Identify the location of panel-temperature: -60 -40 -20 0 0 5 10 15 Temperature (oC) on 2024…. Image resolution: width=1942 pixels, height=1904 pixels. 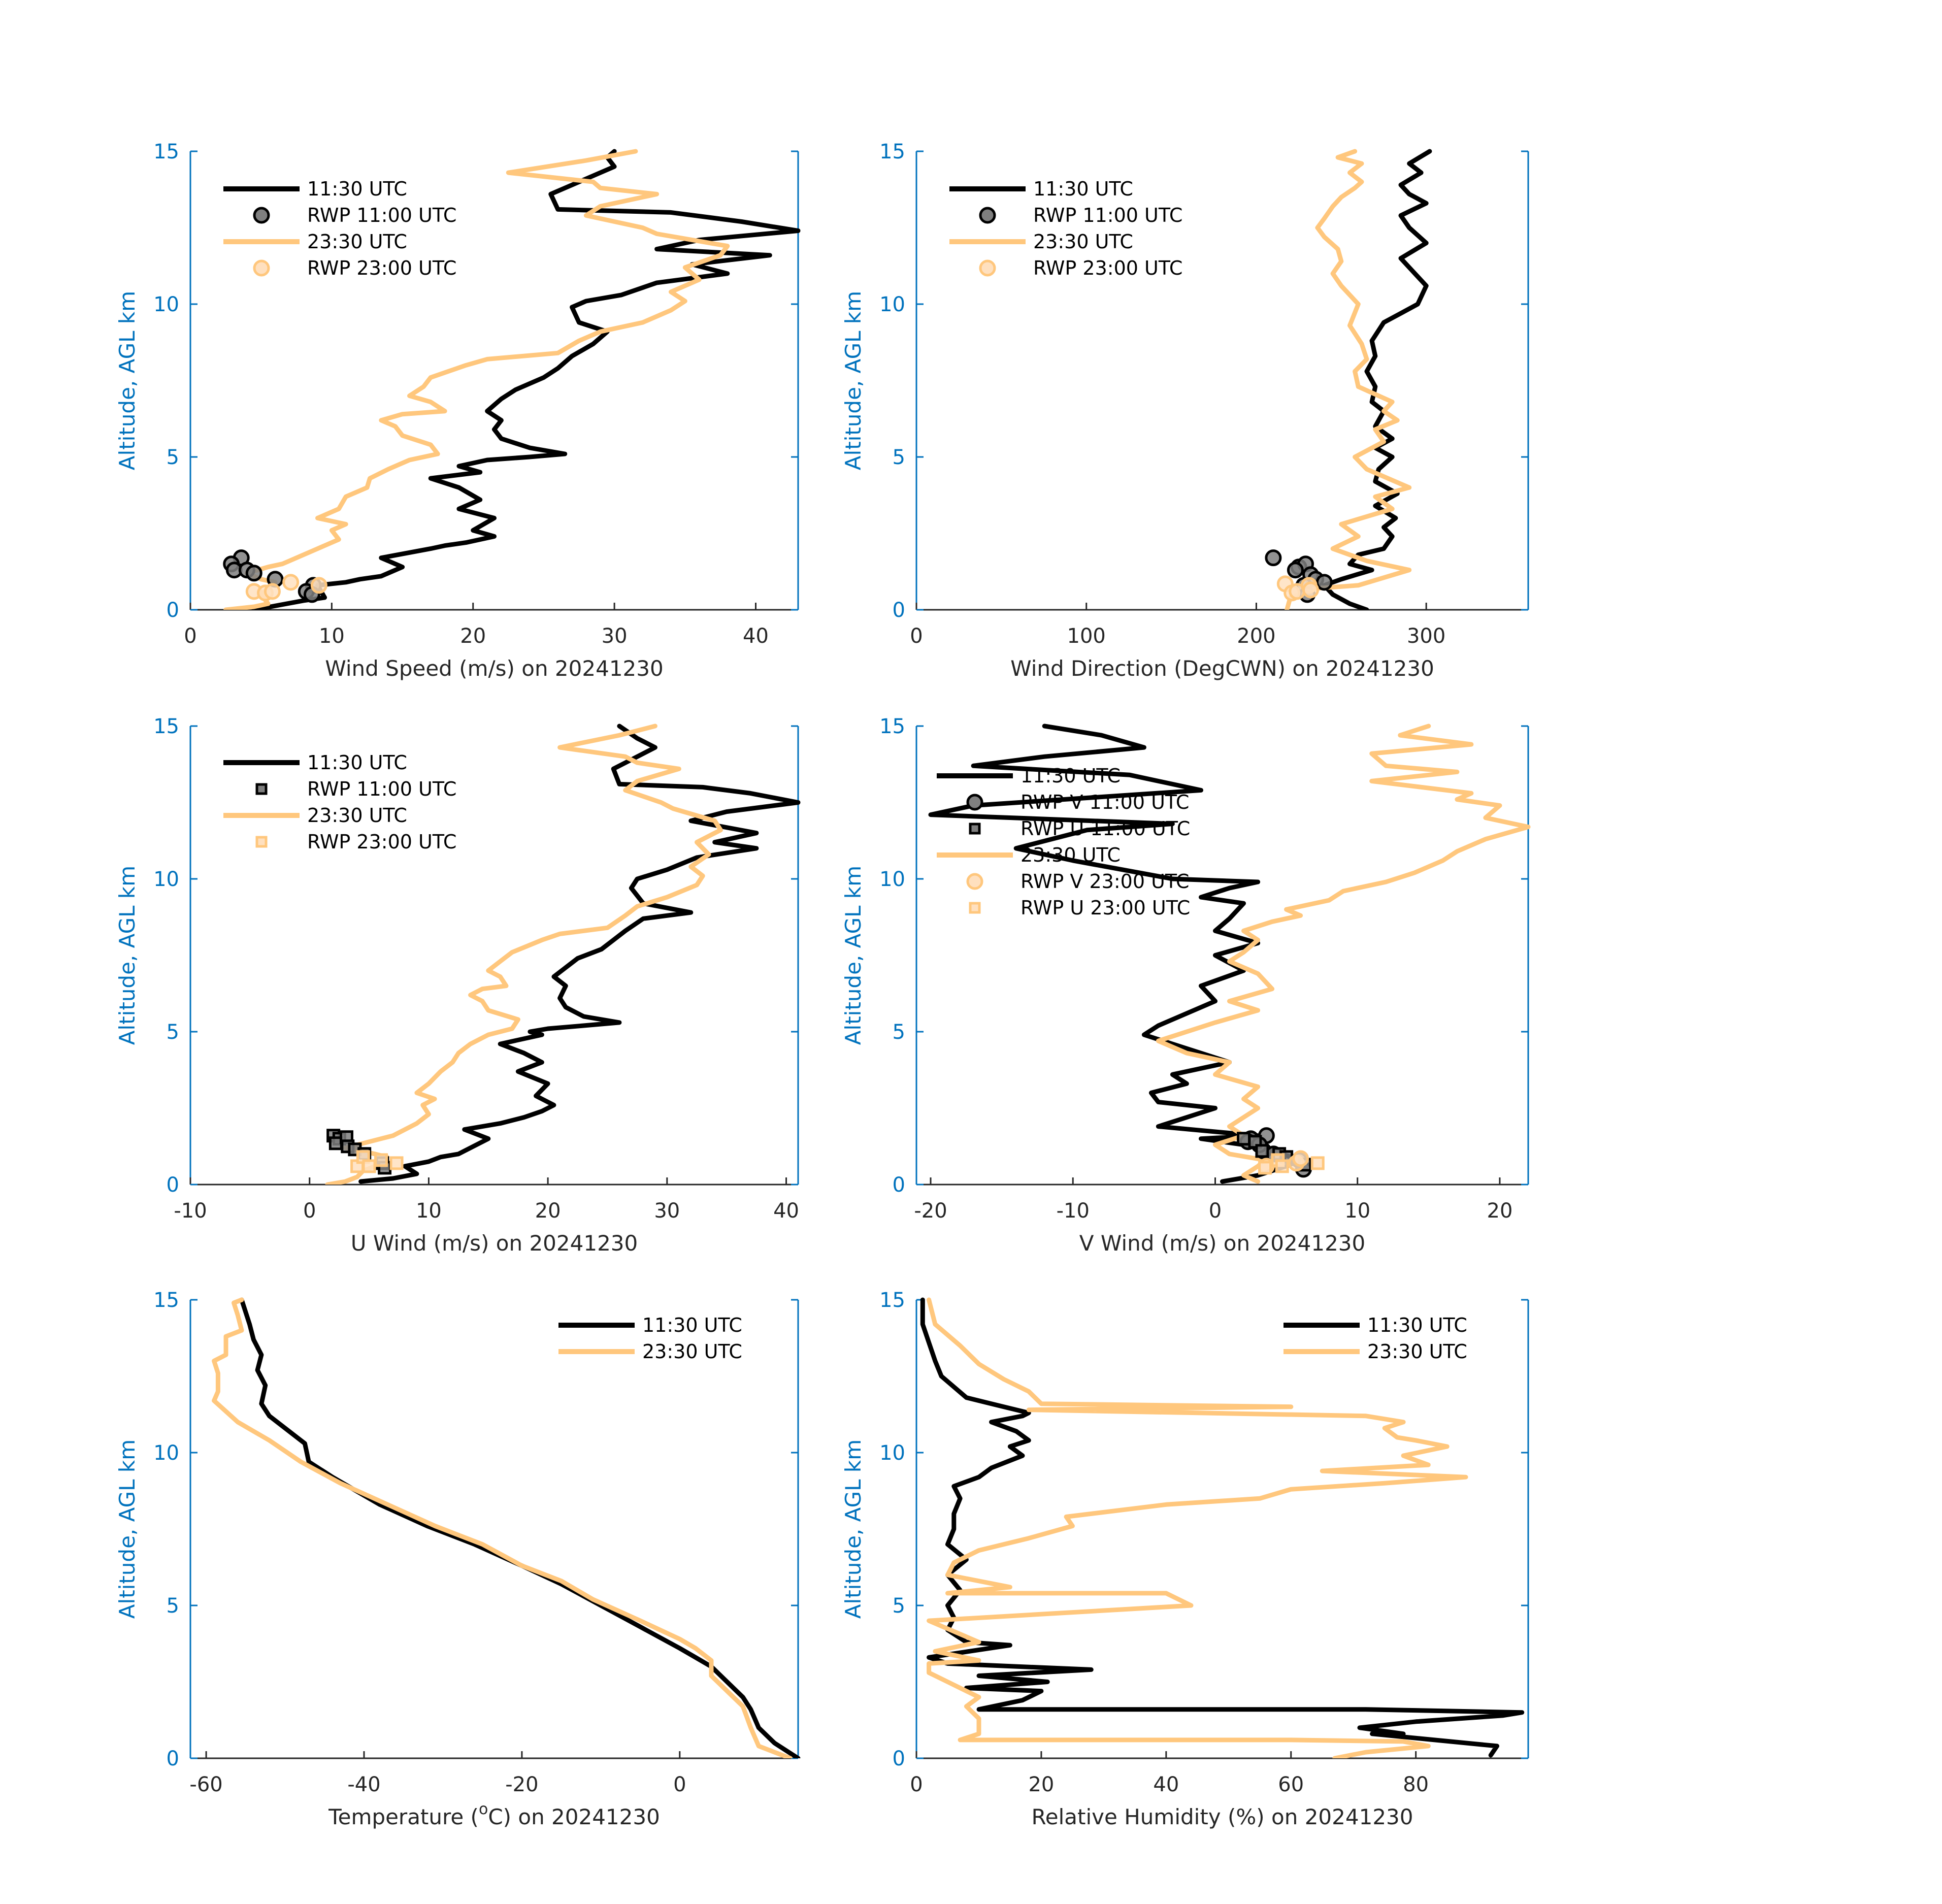
(458, 1559).